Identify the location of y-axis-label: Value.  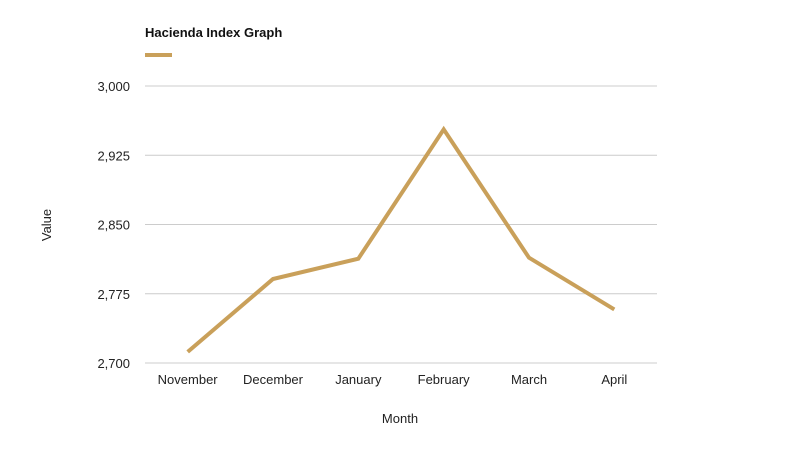
(46, 225).